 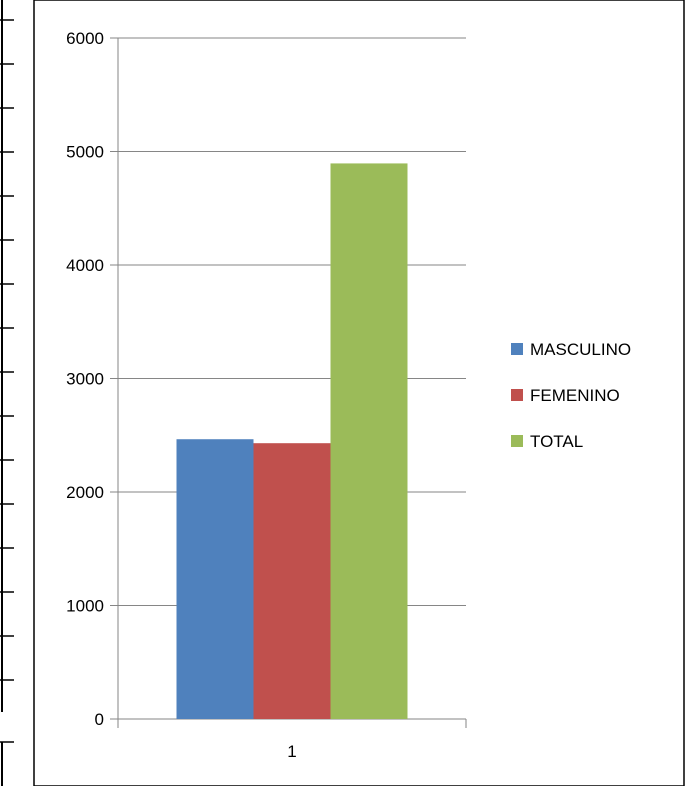 I want to click on y-tick-label: 2000, so click(x=85, y=492).